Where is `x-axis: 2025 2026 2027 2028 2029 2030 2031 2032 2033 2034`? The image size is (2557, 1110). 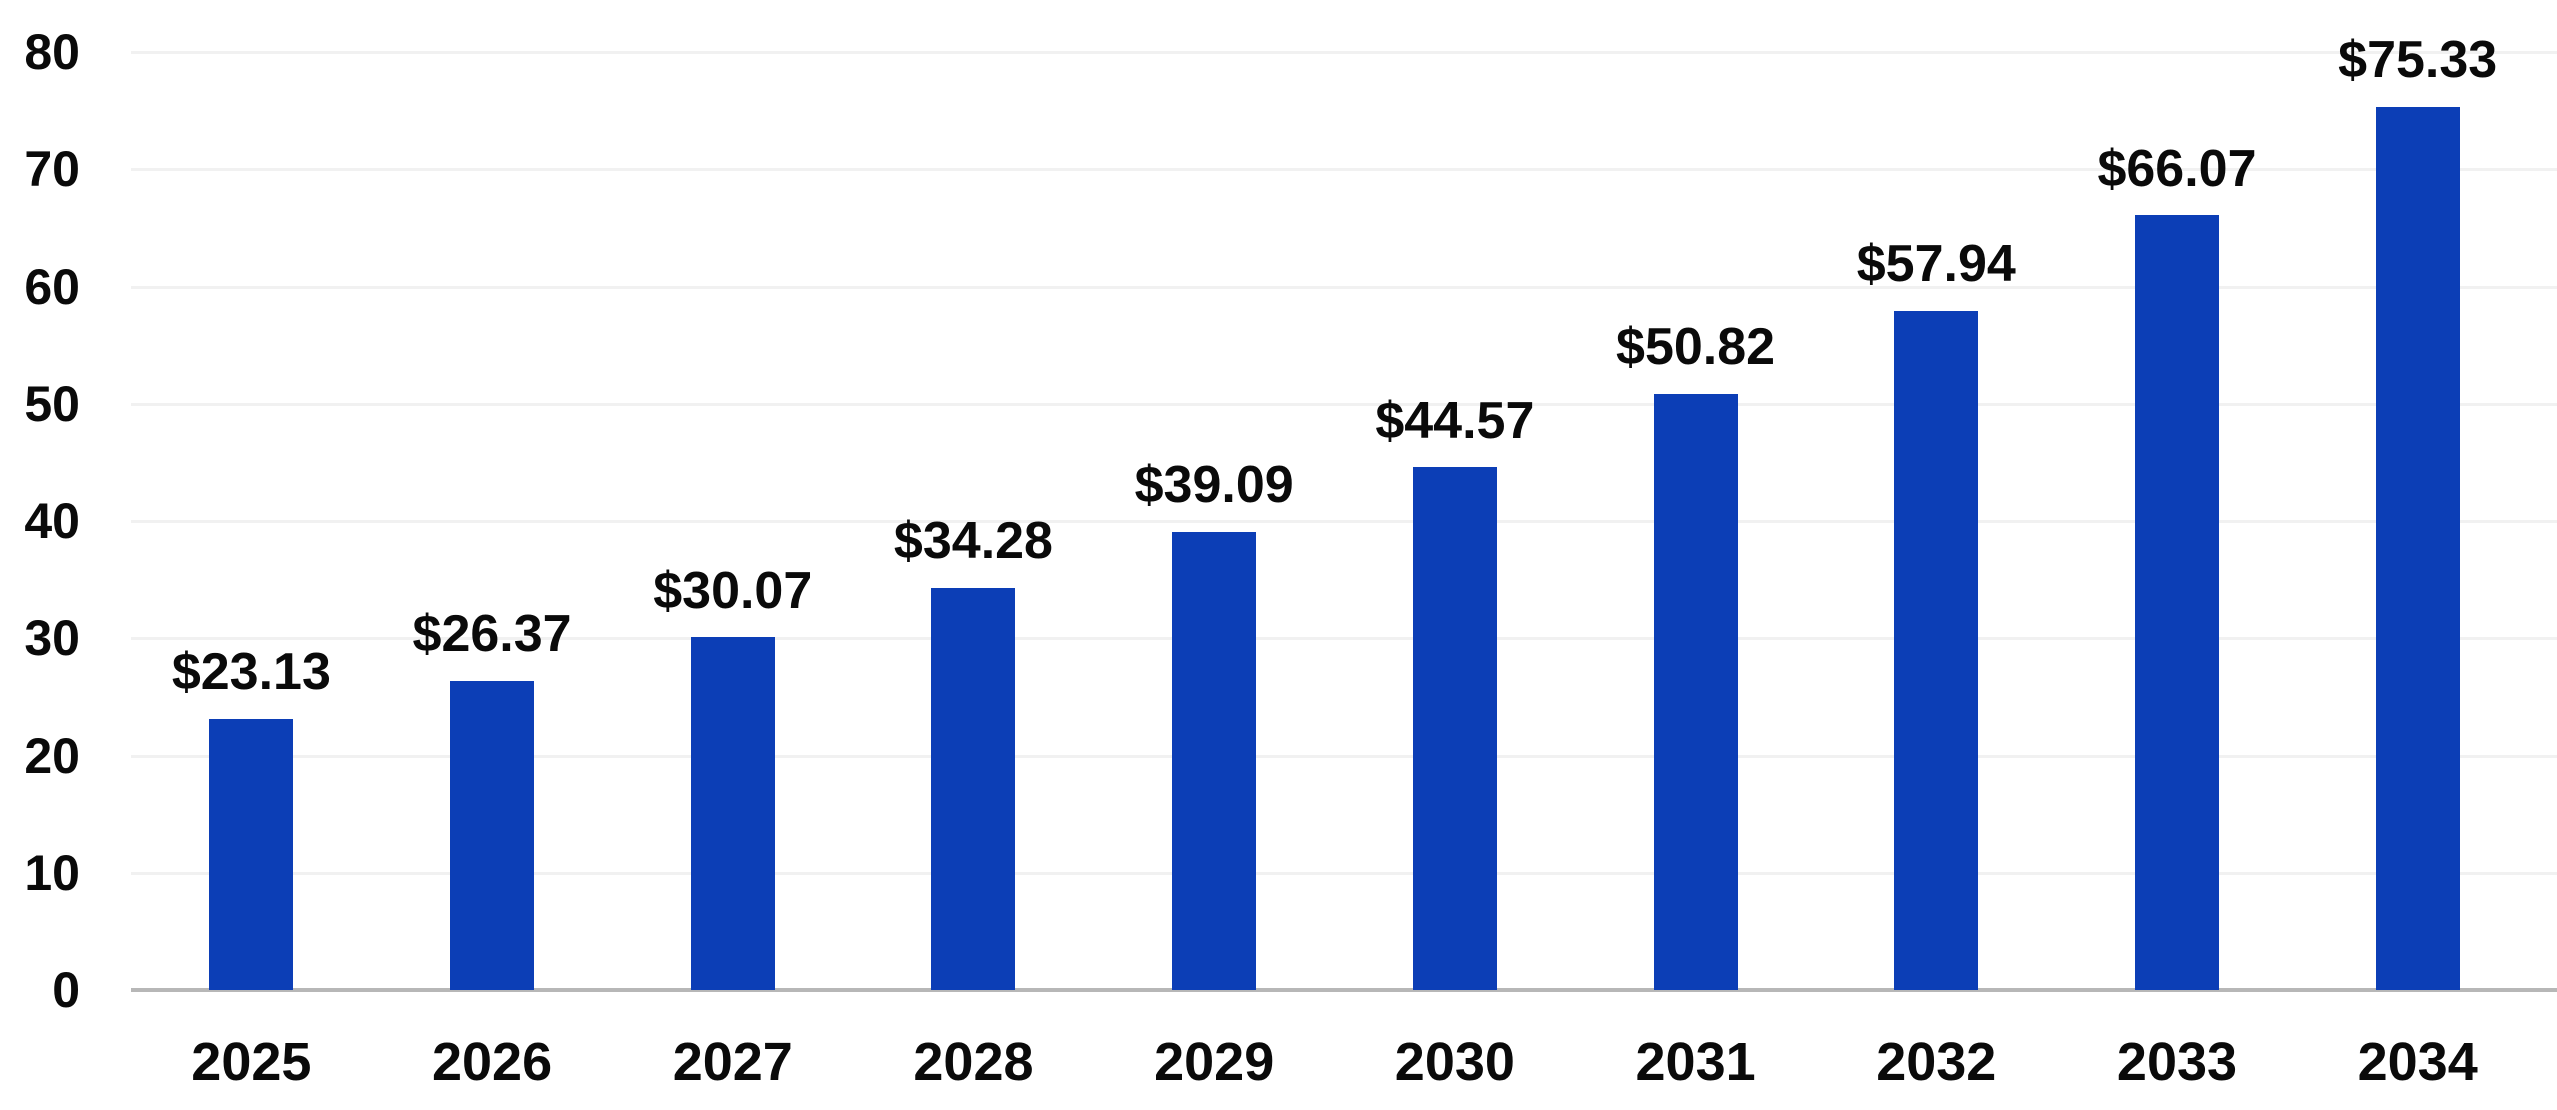
x-axis: 2025 2026 2027 2028 2029 2030 2031 2032 2033 2034 is located at coordinates (1334, 1062).